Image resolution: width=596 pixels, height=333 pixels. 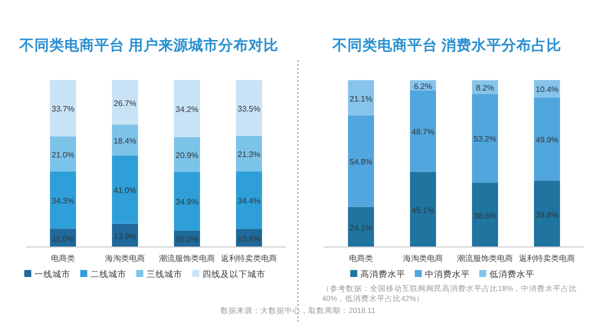 I want to click on data-label: 33.5%, so click(x=249, y=109).